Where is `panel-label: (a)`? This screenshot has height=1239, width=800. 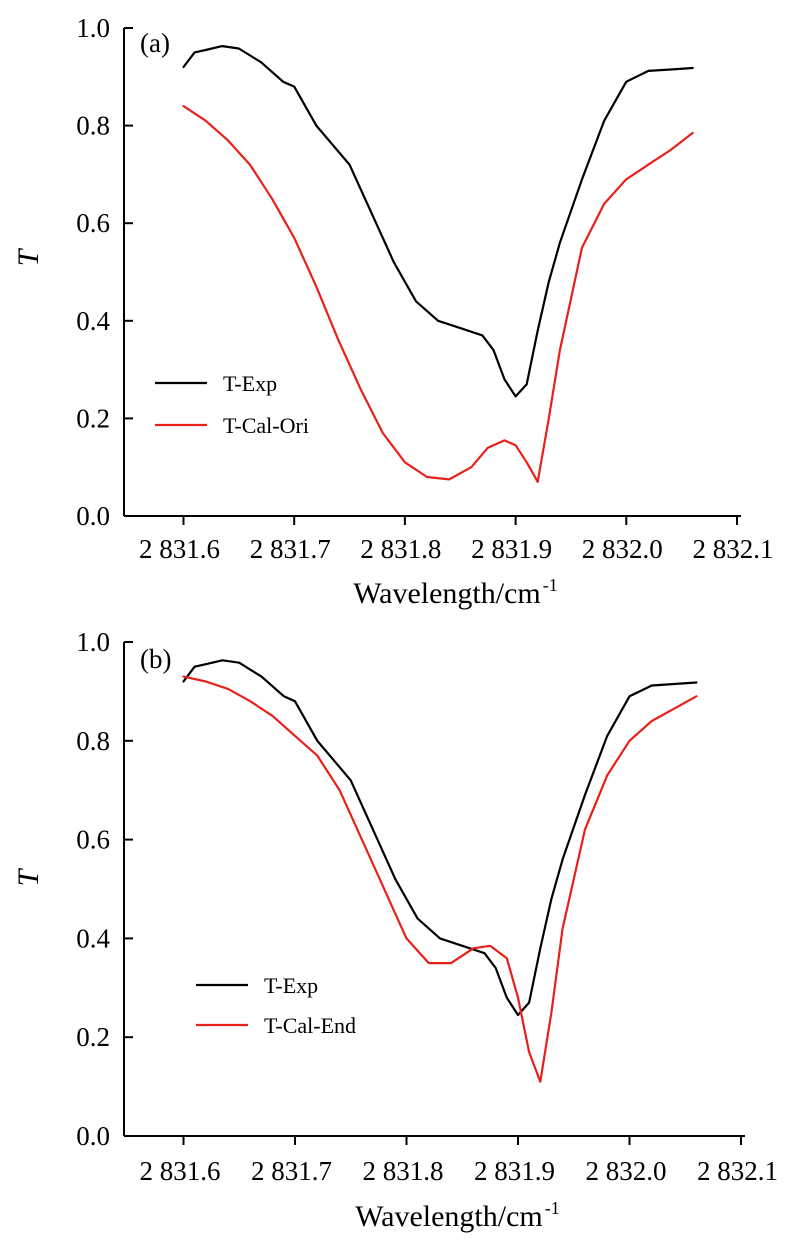 panel-label: (a) is located at coordinates (155, 43).